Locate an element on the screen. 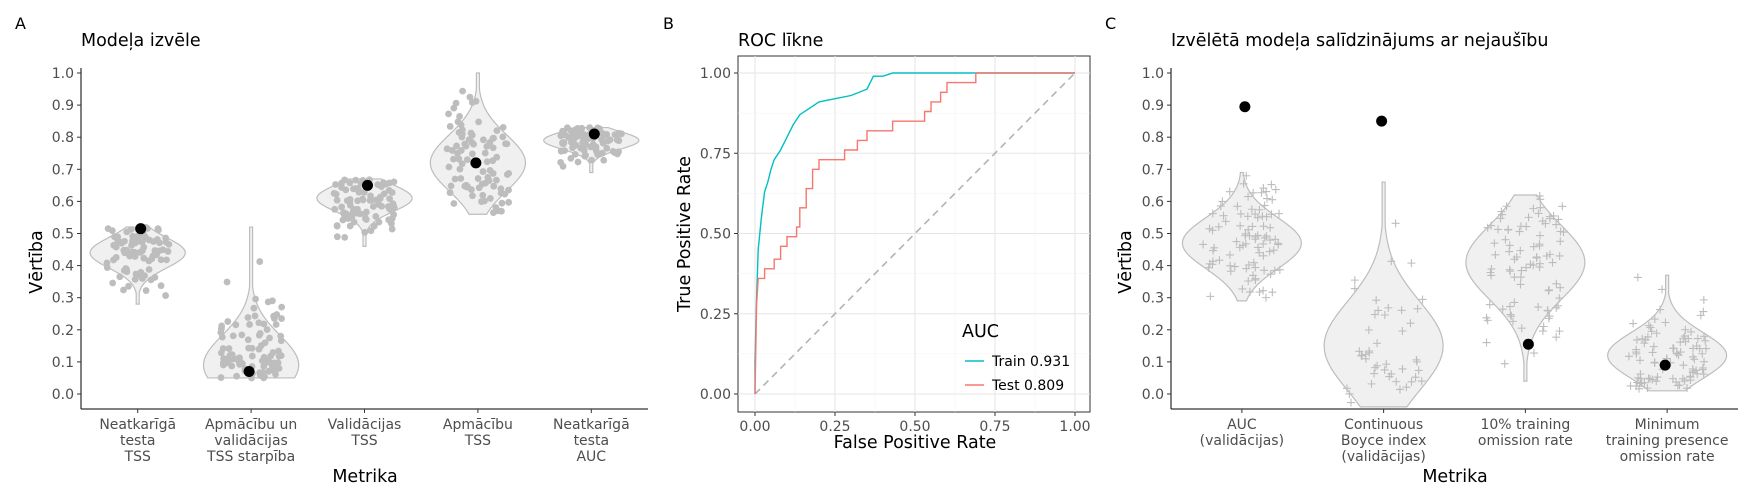 The image size is (1750, 500). y-tick-label: 0.50 is located at coordinates (715, 235).